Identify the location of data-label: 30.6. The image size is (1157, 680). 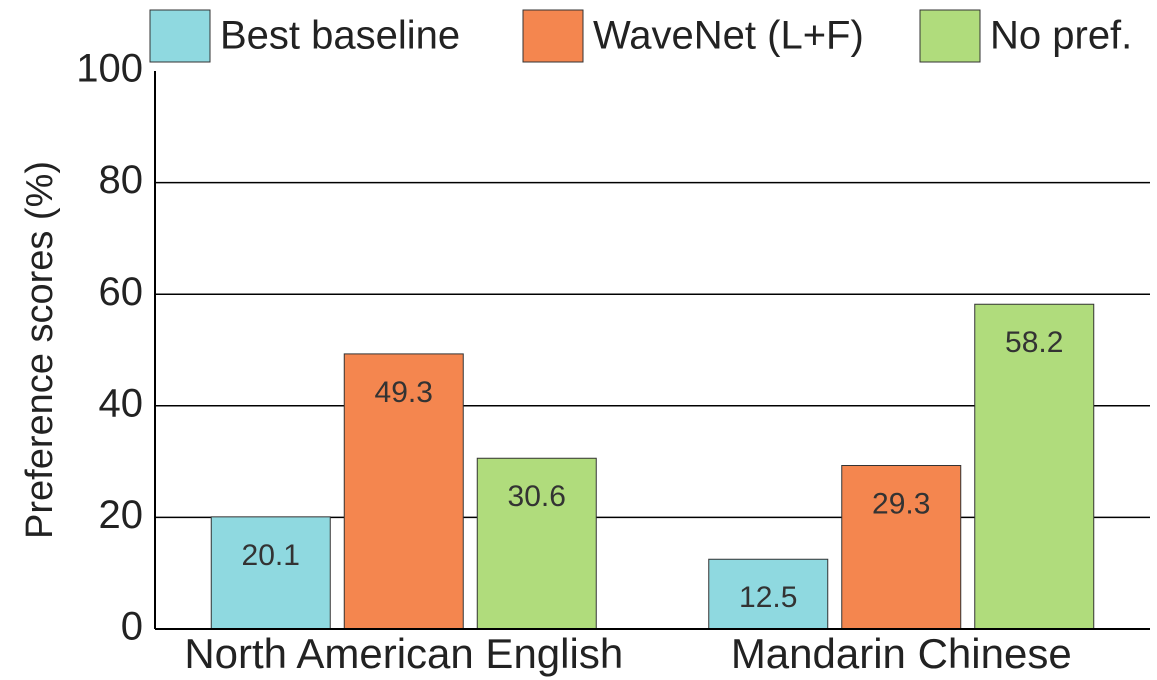
(537, 496).